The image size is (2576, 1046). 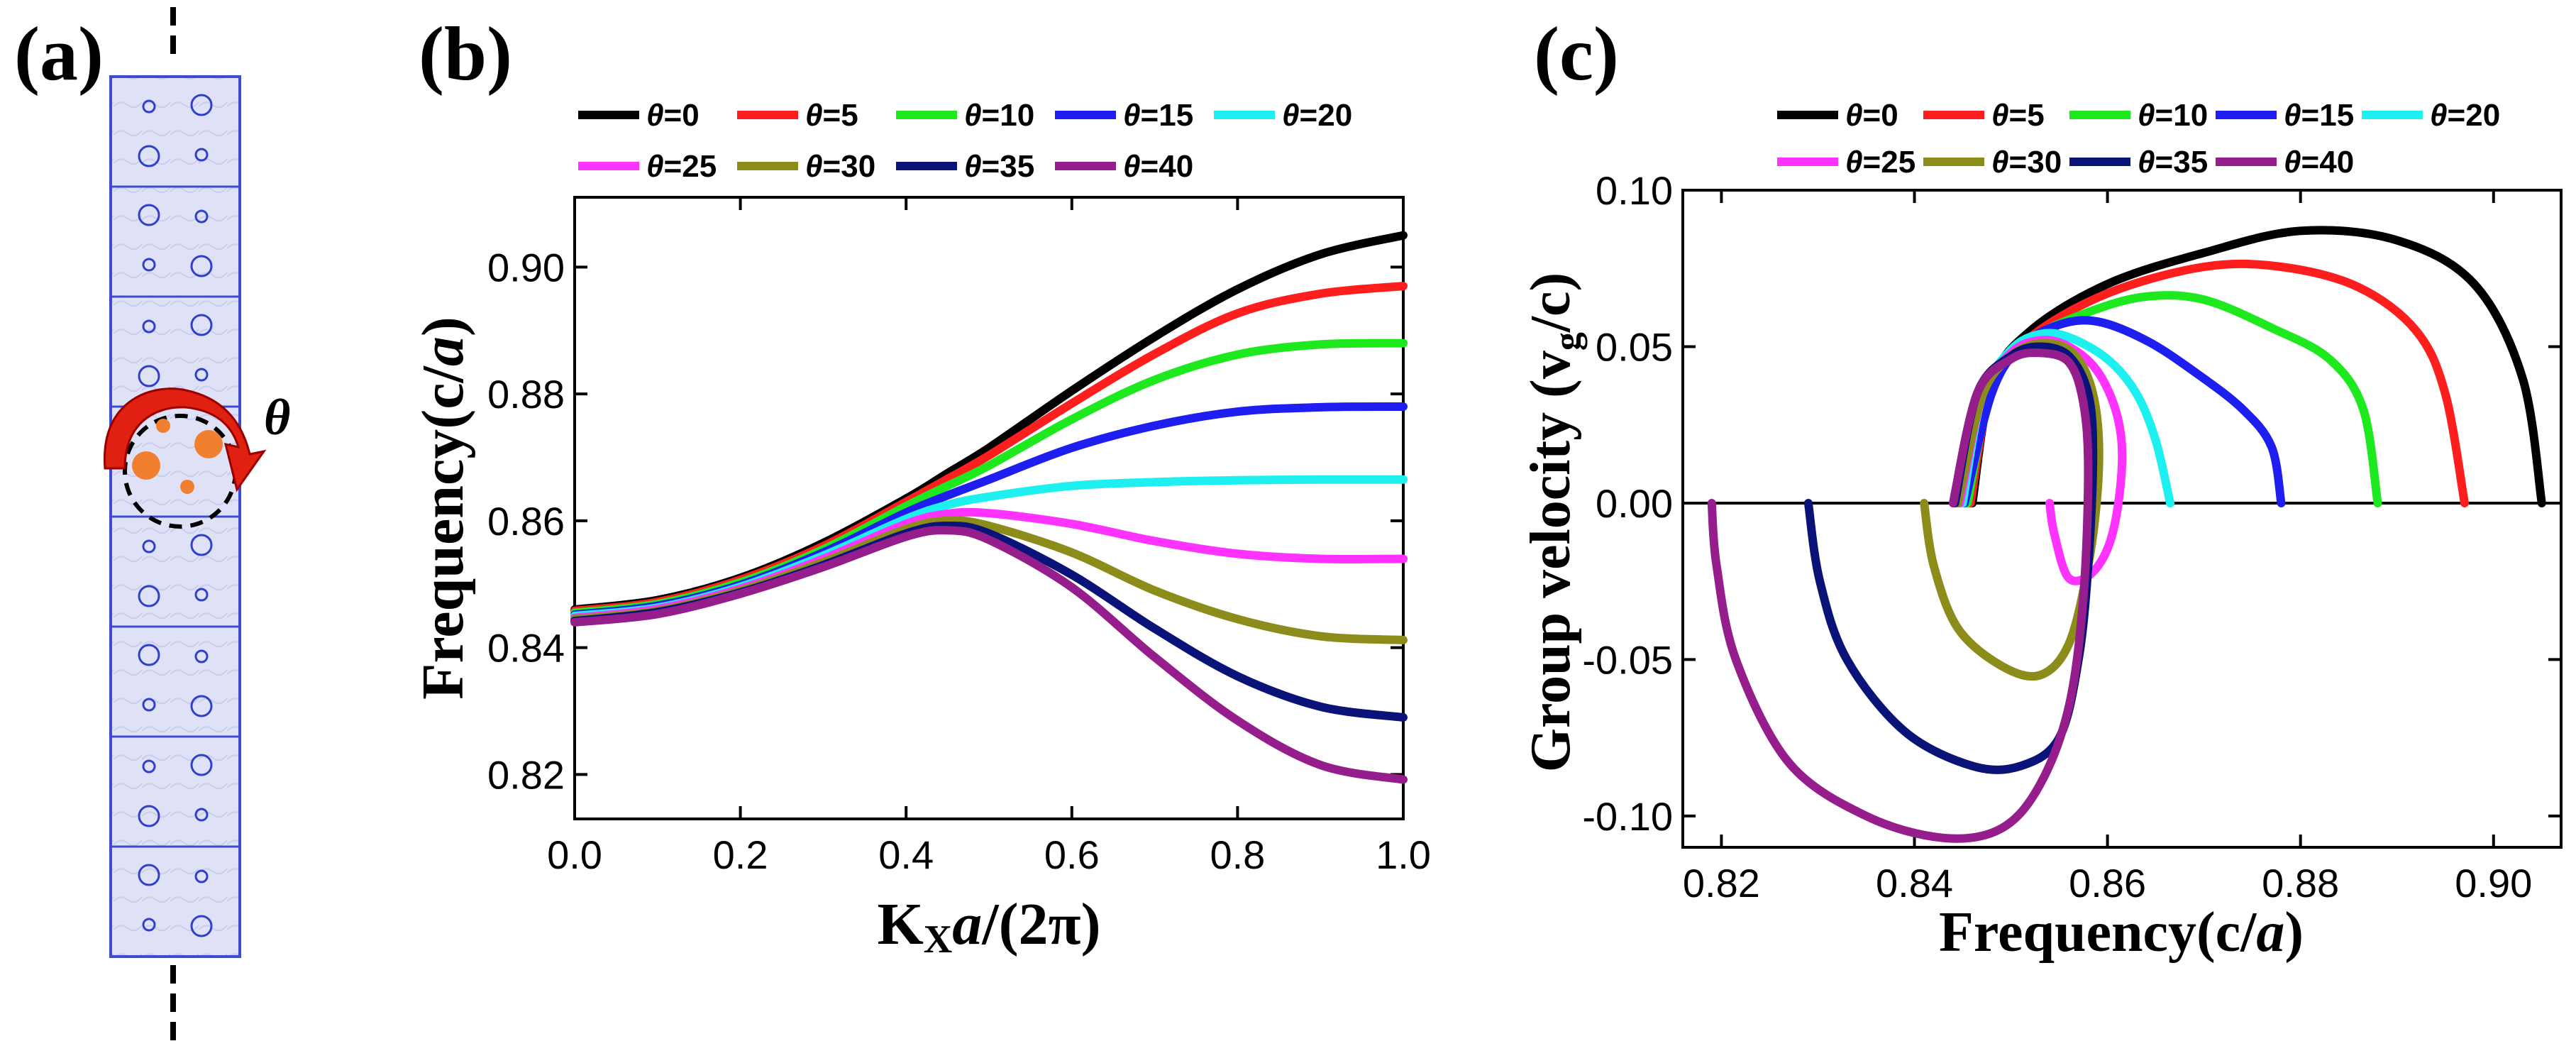 I want to click on x-tick-label: 0.0, so click(x=574, y=854).